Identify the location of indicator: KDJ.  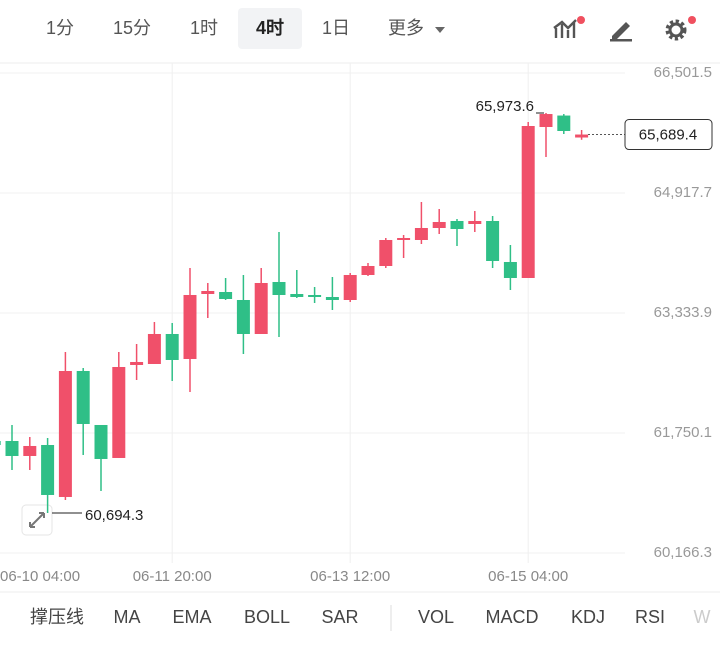
(588, 617).